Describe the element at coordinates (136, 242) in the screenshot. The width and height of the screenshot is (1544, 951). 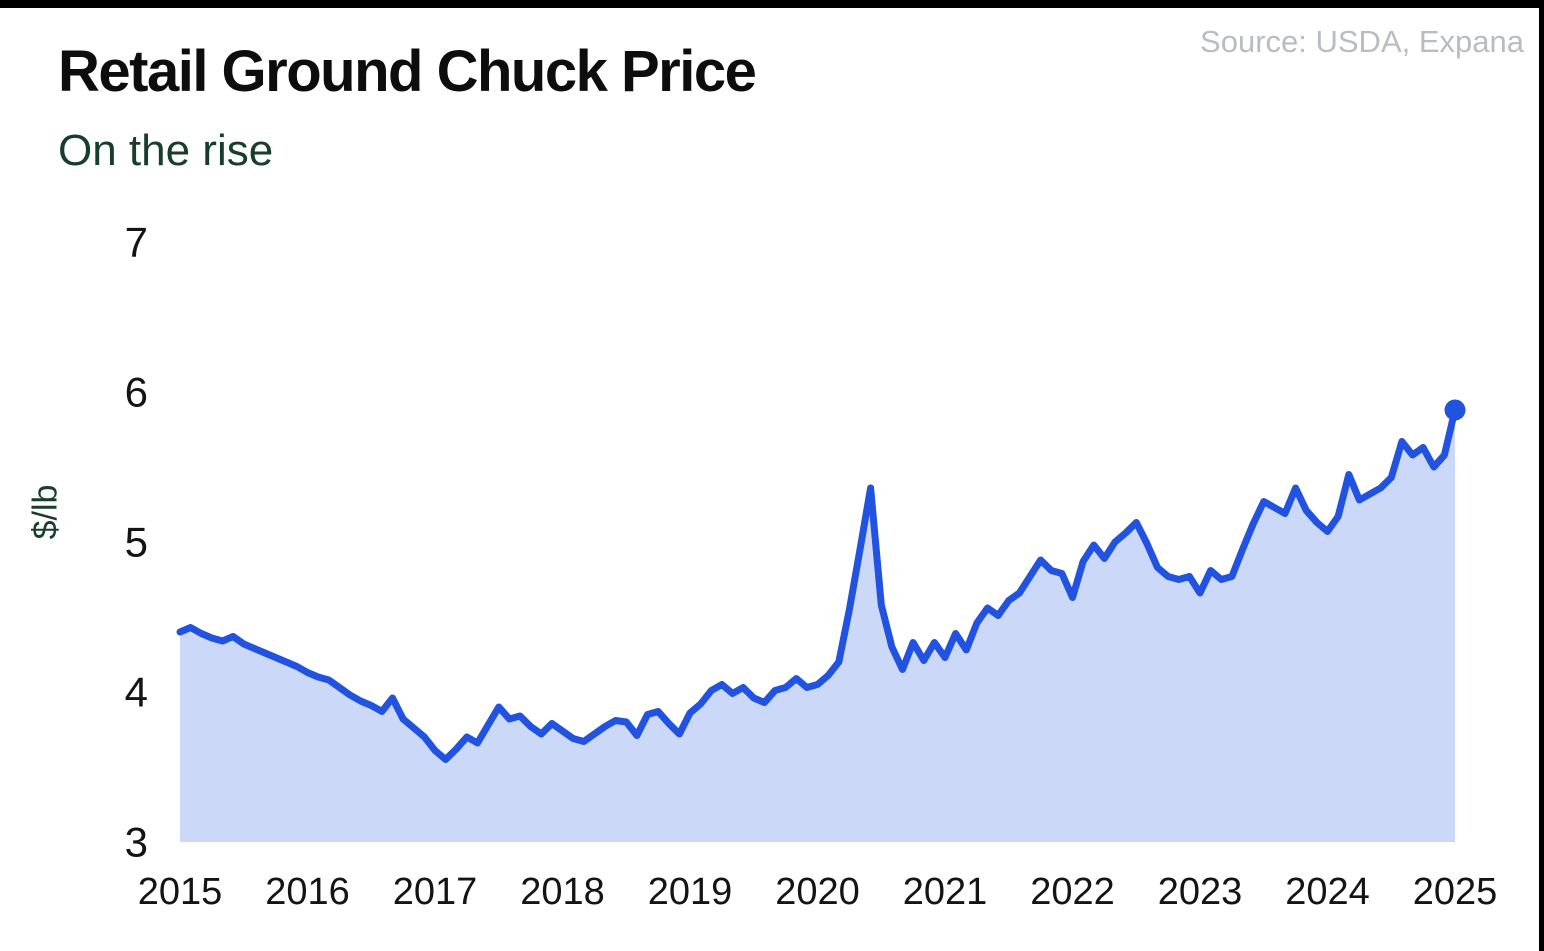
I see `y-axis-tick: 7` at that location.